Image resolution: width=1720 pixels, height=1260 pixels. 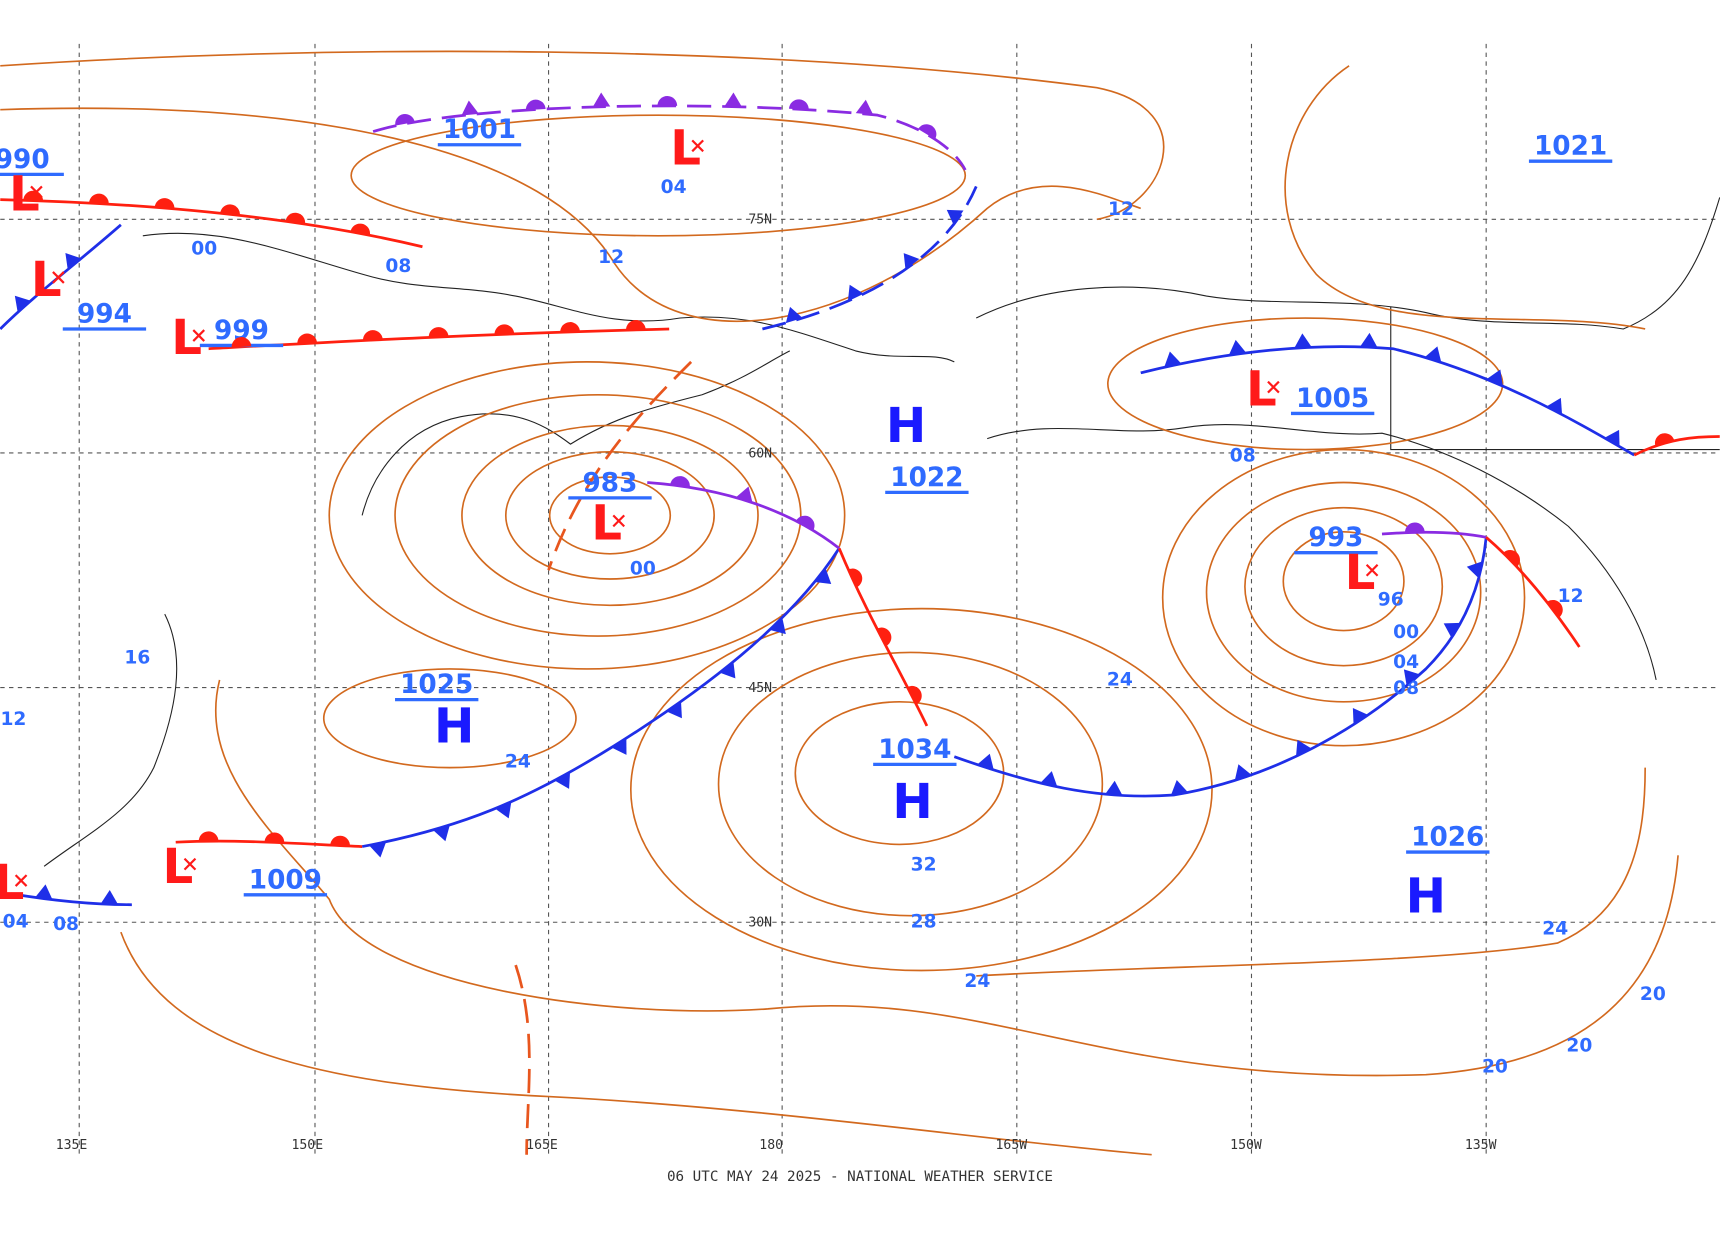 I want to click on central-pressure: 1034, so click(x=914, y=750).